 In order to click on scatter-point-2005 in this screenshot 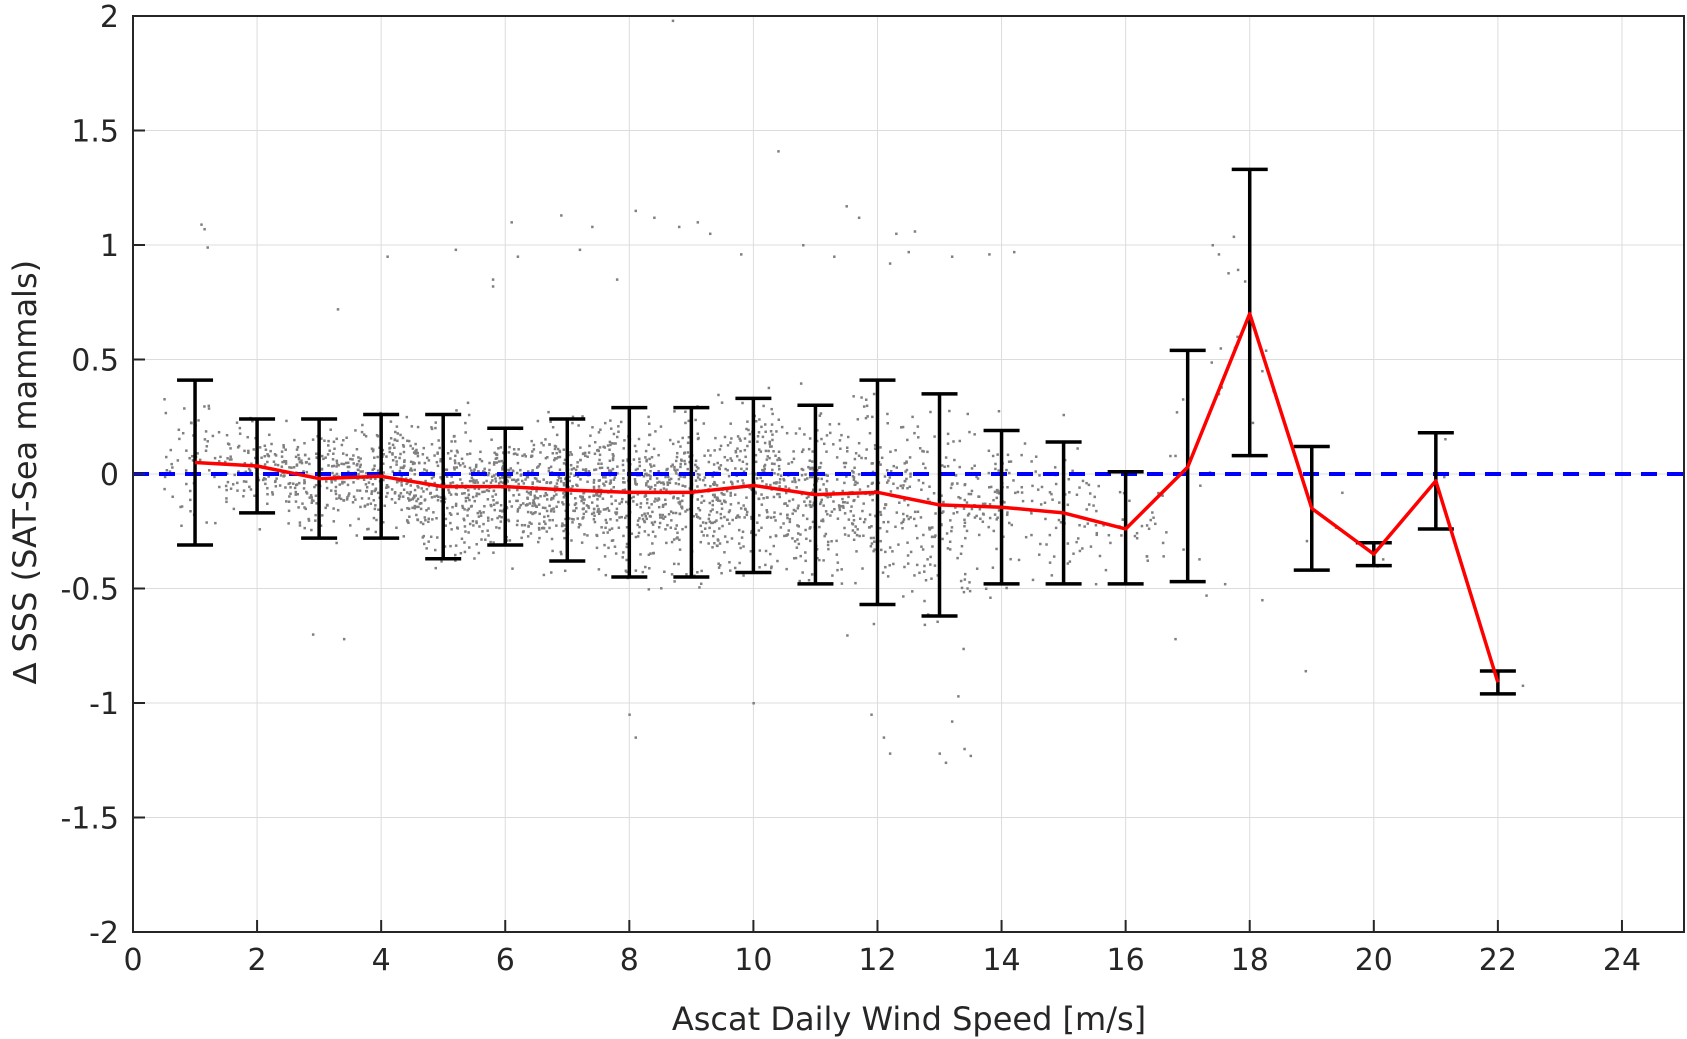, I will do `click(776, 431)`.